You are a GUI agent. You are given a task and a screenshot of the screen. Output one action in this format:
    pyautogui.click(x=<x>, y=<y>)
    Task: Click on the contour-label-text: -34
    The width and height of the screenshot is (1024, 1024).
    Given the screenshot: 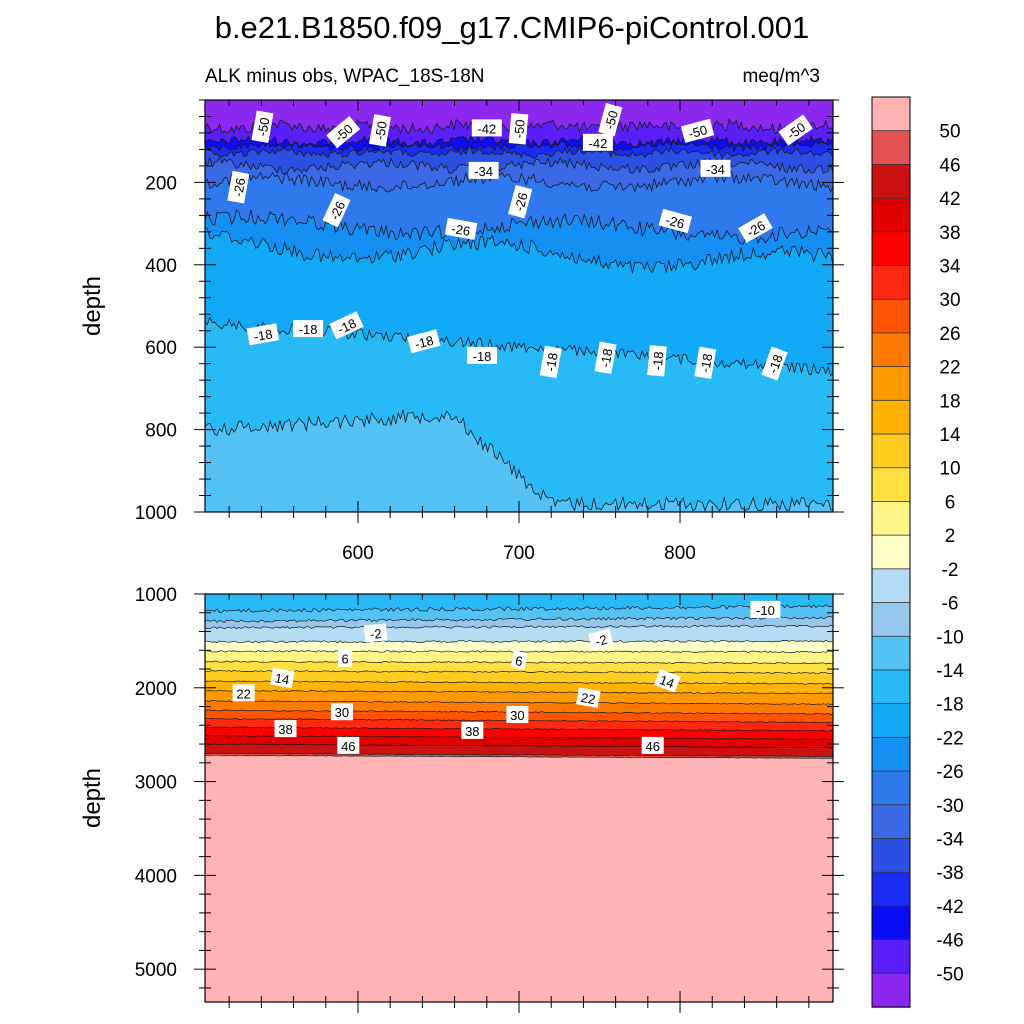 What is the action you would take?
    pyautogui.click(x=715, y=169)
    